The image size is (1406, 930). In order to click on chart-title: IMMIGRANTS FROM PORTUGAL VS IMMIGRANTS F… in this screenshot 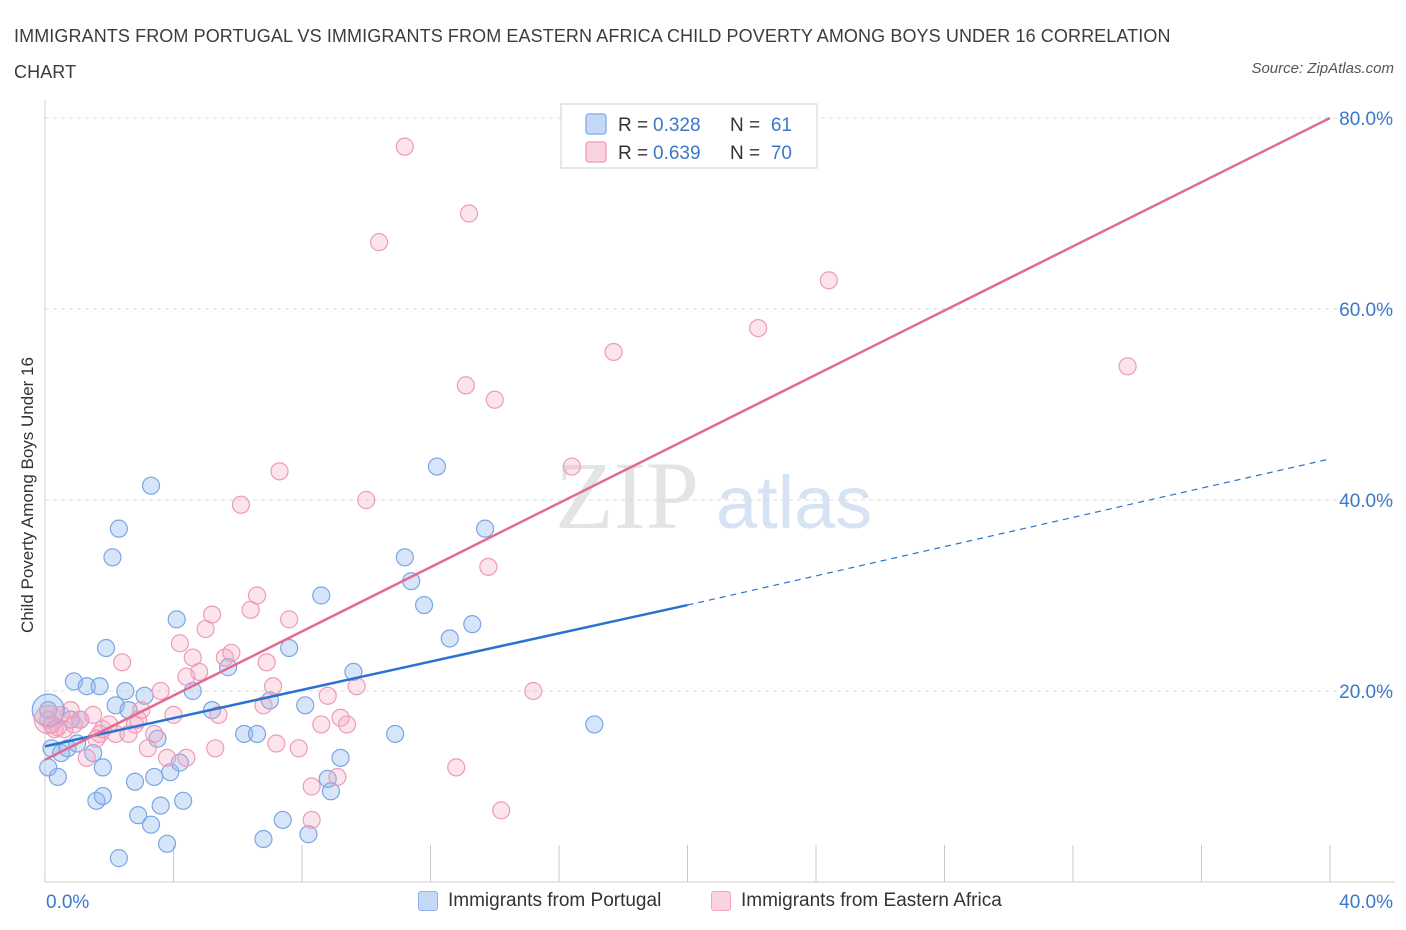, I will do `click(592, 54)`.